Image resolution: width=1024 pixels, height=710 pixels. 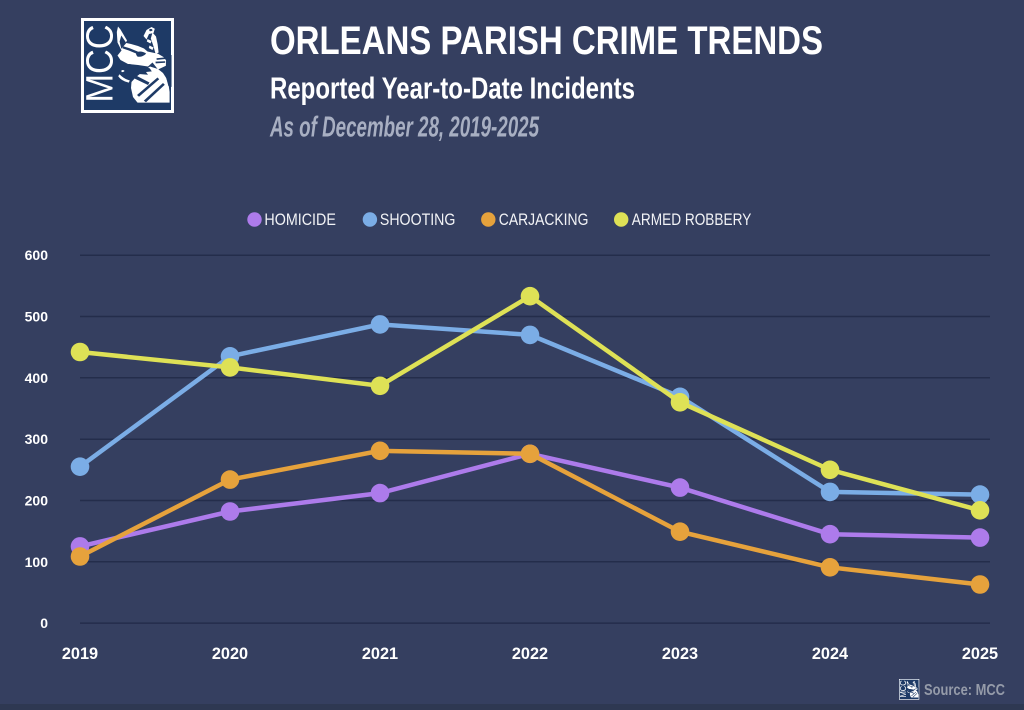 What do you see at coordinates (530, 654) in the screenshot?
I see `svg-text: 2022` at bounding box center [530, 654].